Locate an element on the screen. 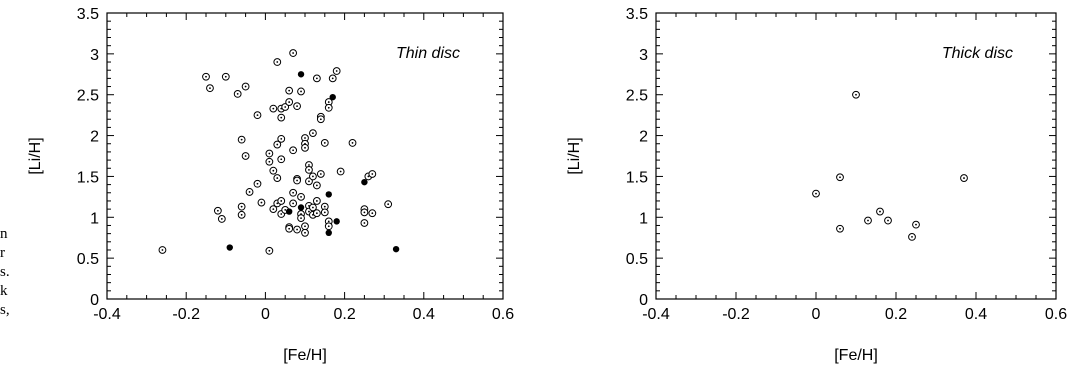  edge-text-fragment: r is located at coordinates (2, 253).